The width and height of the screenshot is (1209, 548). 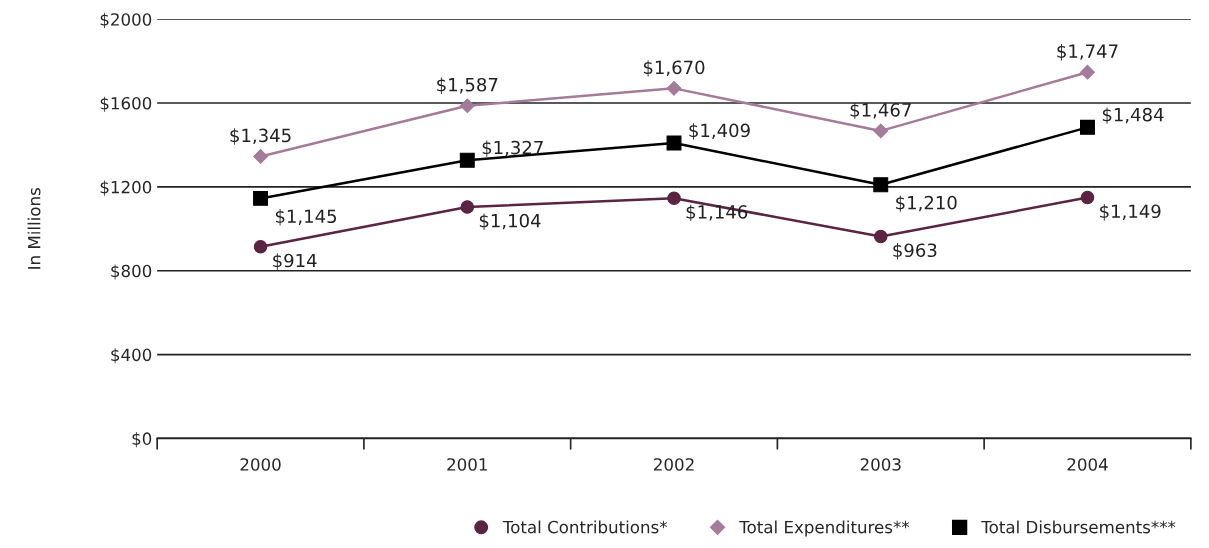 I want to click on y-tick-label: $400, so click(x=131, y=356).